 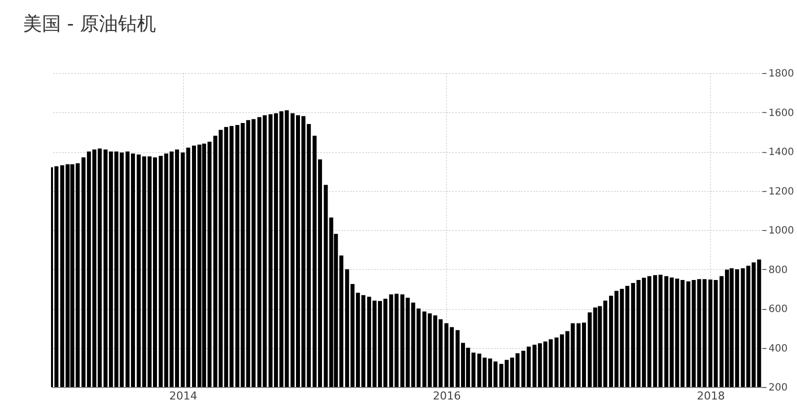 What do you see at coordinates (778, 348) in the screenshot?
I see `y-tick-label: 400` at bounding box center [778, 348].